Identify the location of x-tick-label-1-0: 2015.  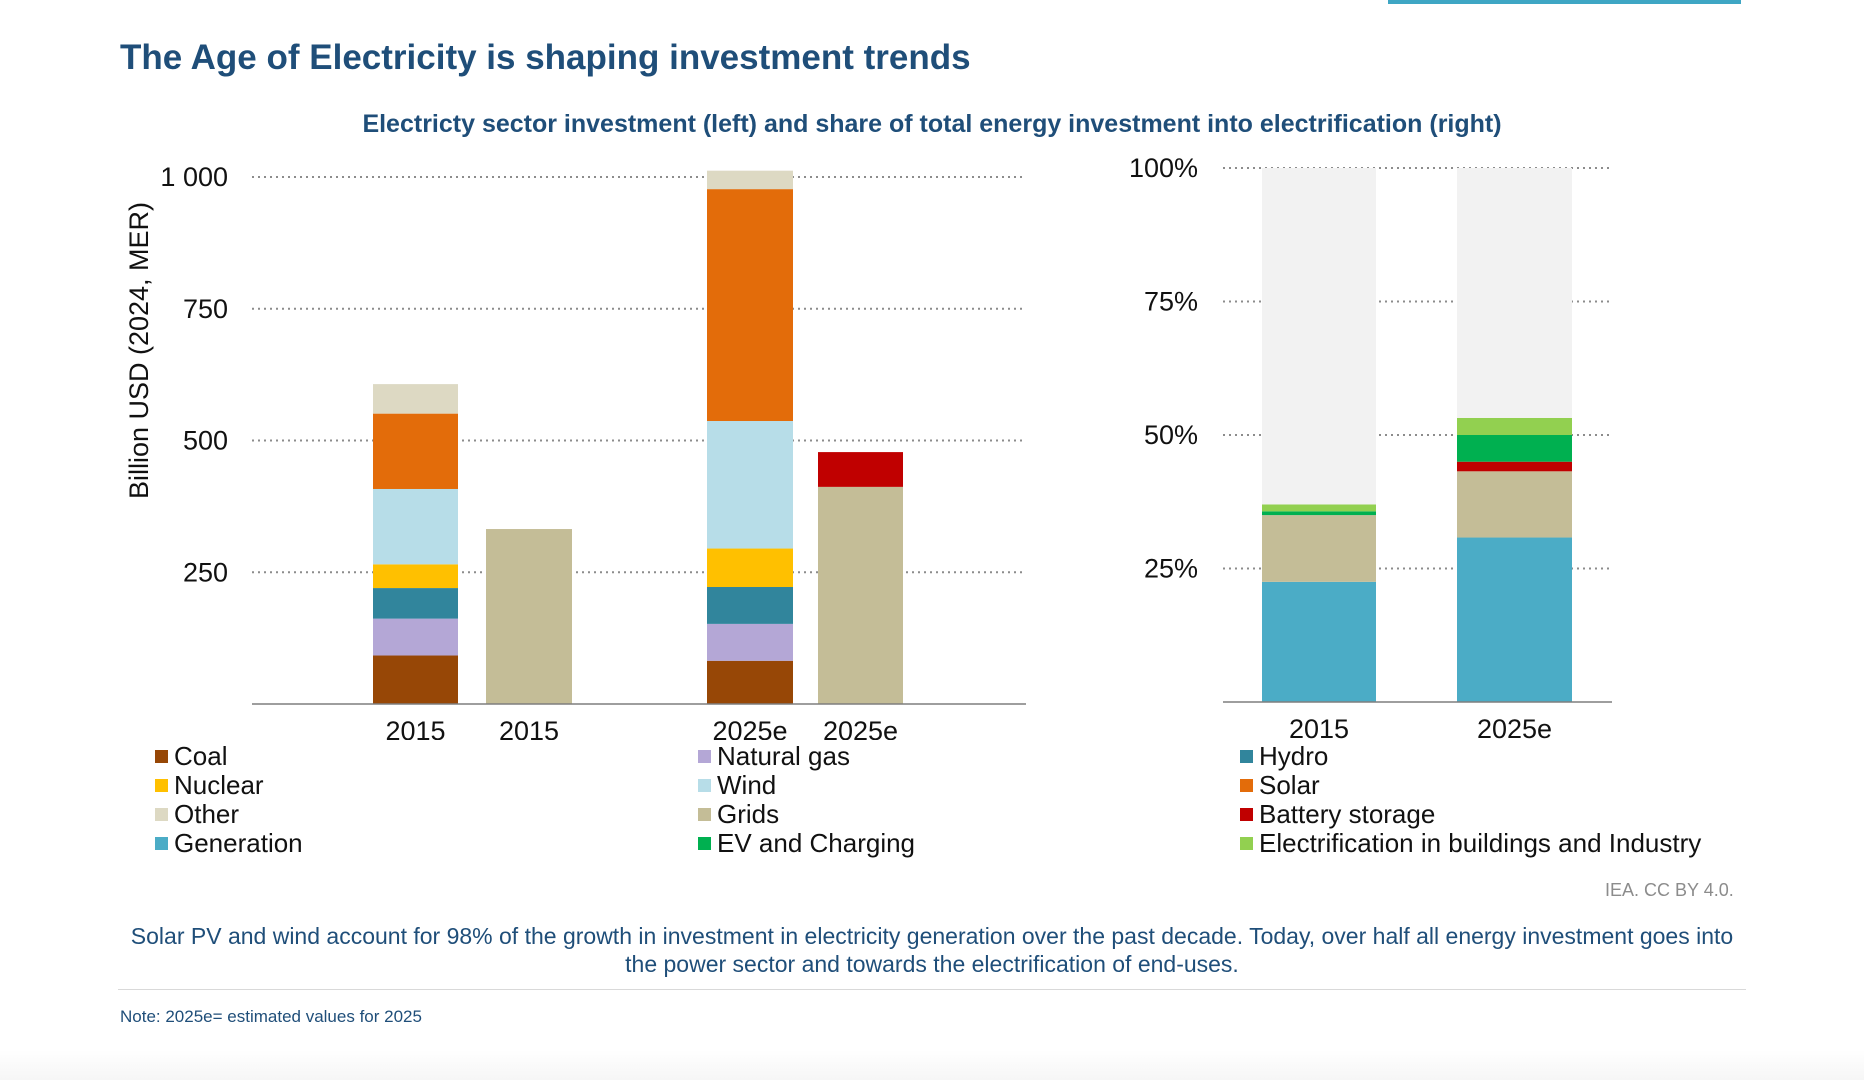
(1319, 727).